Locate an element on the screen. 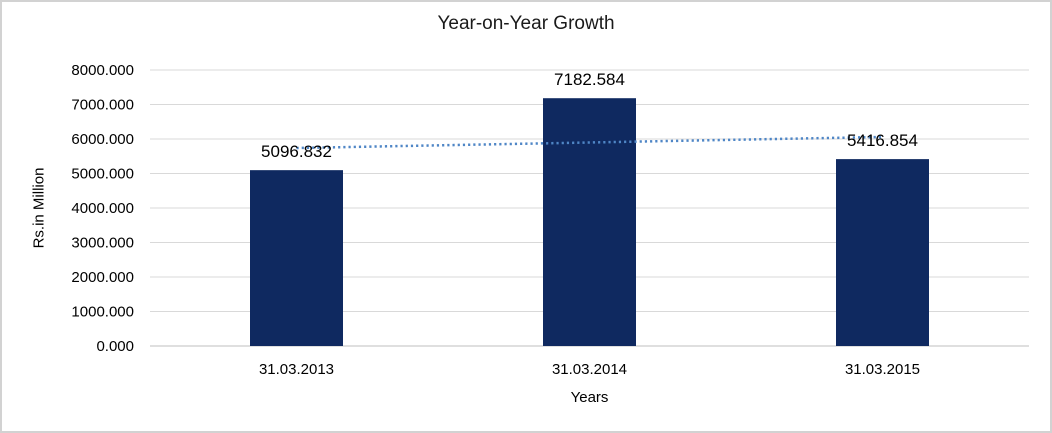 Image resolution: width=1052 pixels, height=433 pixels. data-label: 5416.854 is located at coordinates (882, 140).